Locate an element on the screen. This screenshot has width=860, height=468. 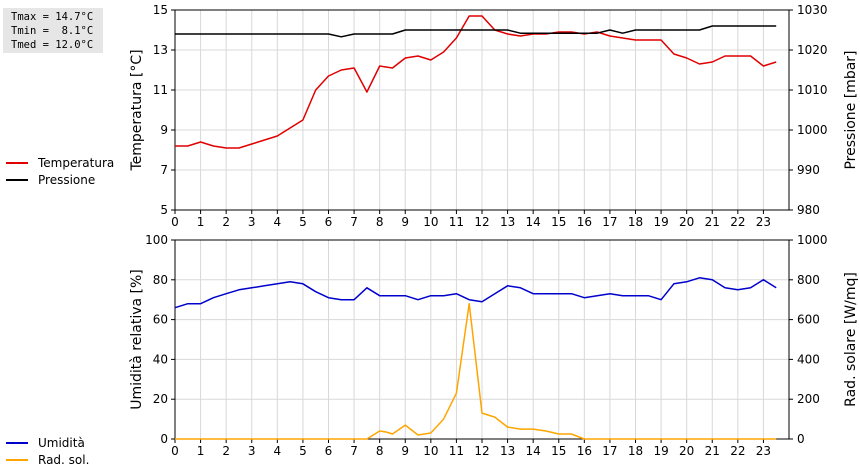
umidita-swatch is located at coordinates (17, 442).